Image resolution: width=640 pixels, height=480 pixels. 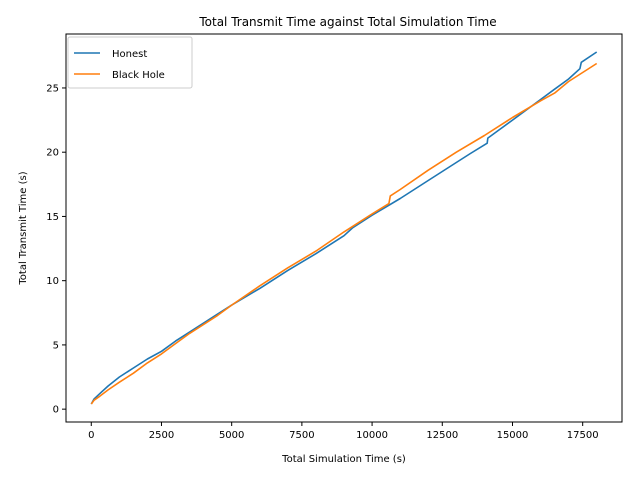 I want to click on y-tick-label: 5, so click(x=56, y=345).